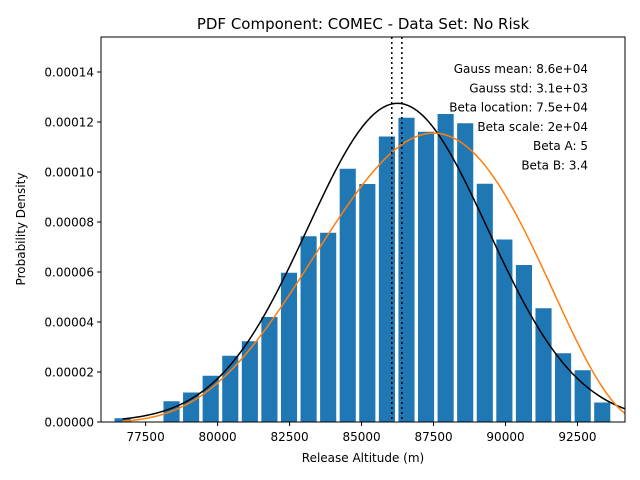  Describe the element at coordinates (528, 88) in the screenshot. I see `annotation-line: Gauss std: 3.1e+03` at that location.